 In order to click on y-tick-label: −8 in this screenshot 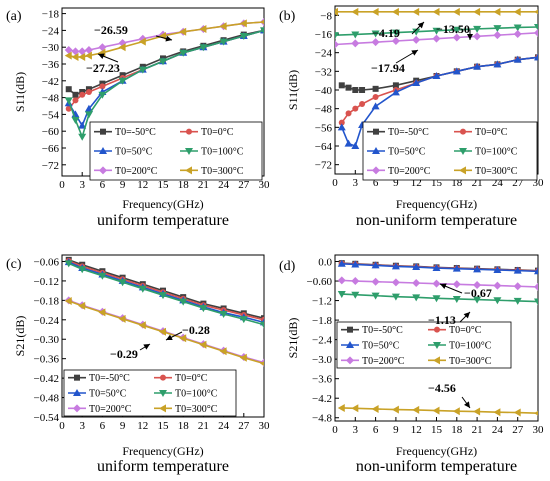, I will do `click(326, 16)`.